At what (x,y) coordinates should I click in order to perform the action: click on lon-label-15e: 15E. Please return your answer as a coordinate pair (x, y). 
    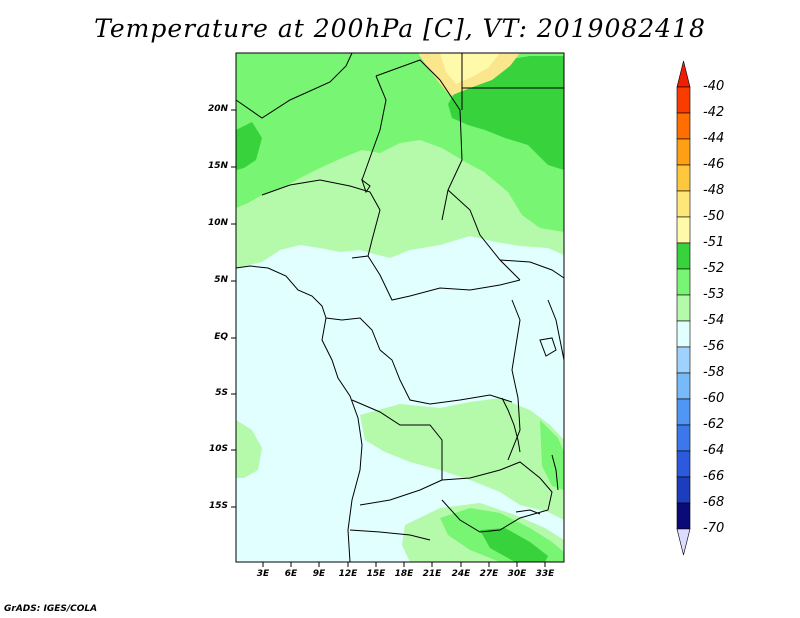
    Looking at the image, I should click on (376, 574).